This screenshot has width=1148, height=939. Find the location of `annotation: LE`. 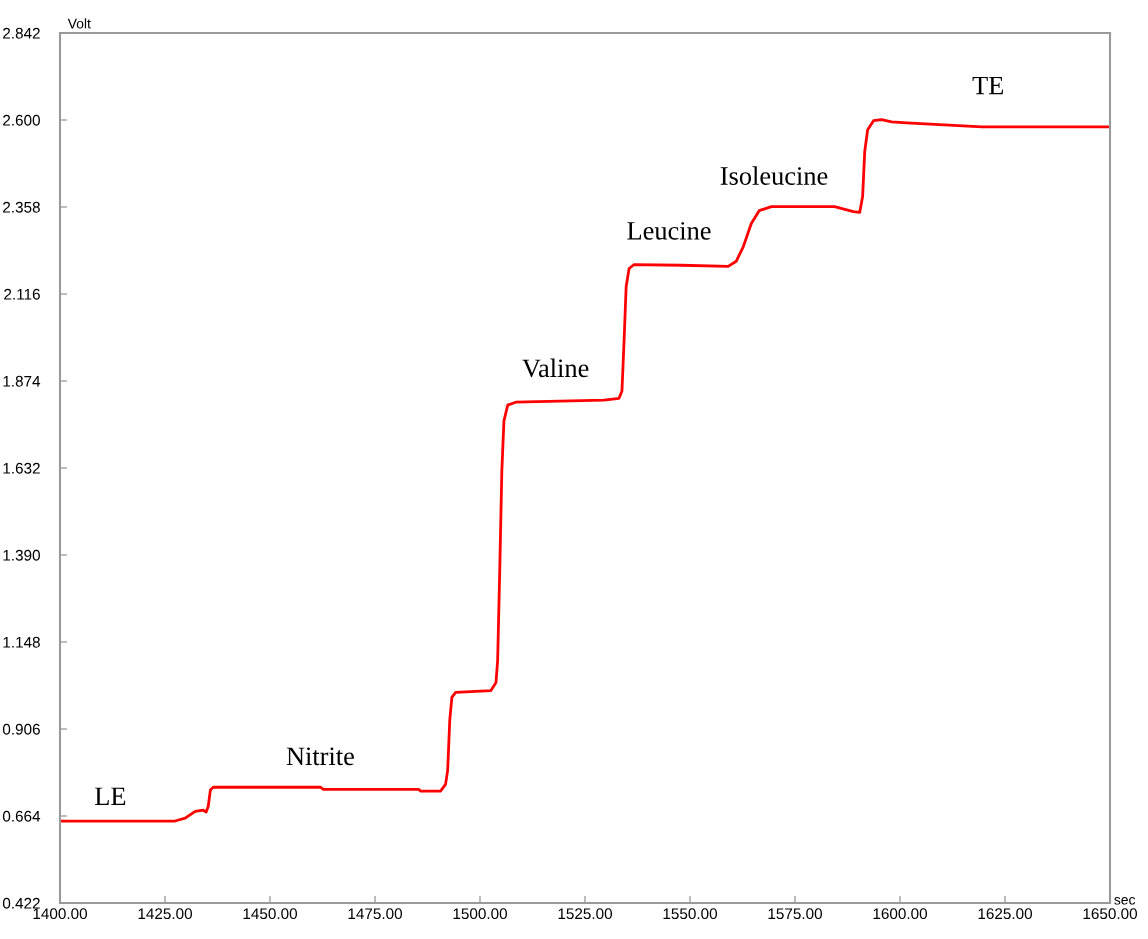

annotation: LE is located at coordinates (110, 796).